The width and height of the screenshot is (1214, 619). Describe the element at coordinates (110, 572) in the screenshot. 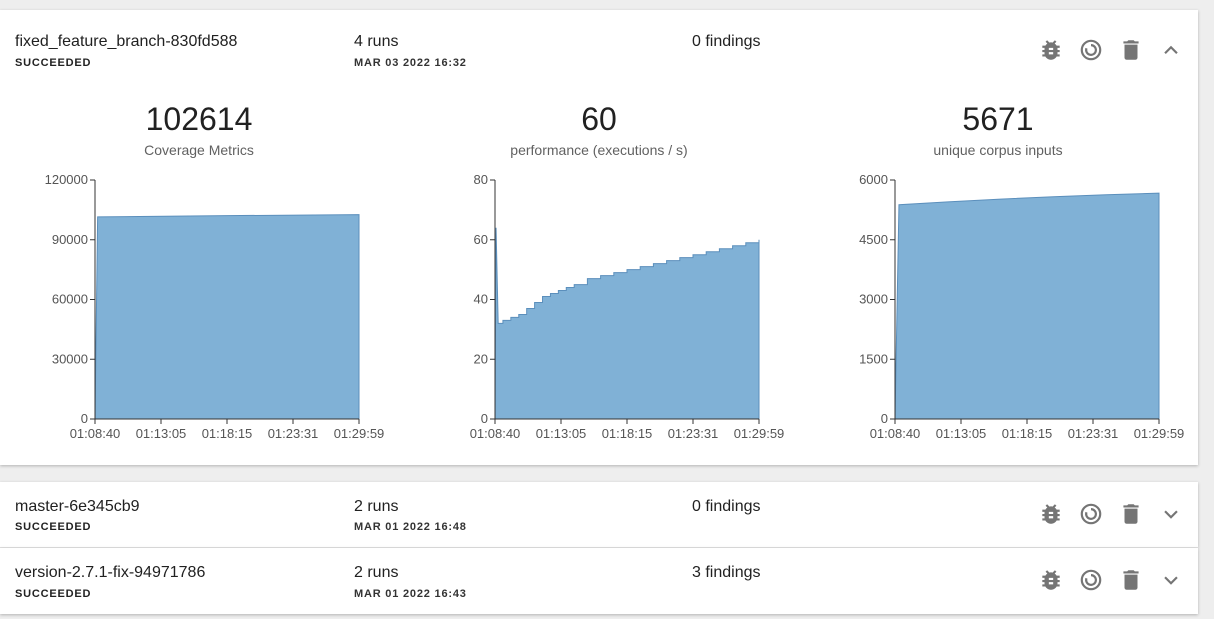

I see `branch-name: version-2.7.1-fix-94971786` at that location.